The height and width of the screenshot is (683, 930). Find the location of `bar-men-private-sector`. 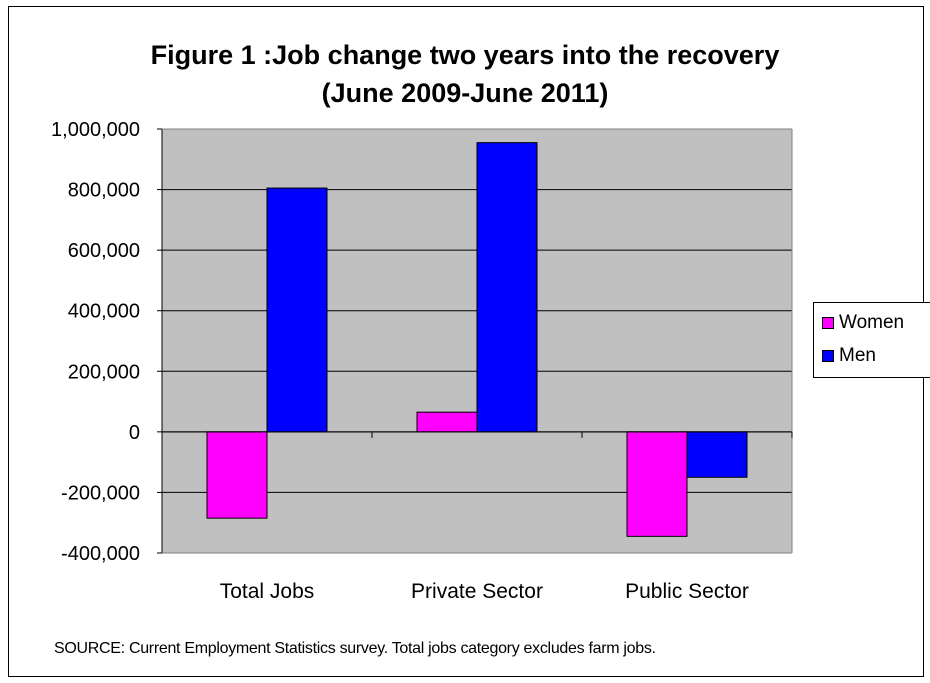

bar-men-private-sector is located at coordinates (507, 287).